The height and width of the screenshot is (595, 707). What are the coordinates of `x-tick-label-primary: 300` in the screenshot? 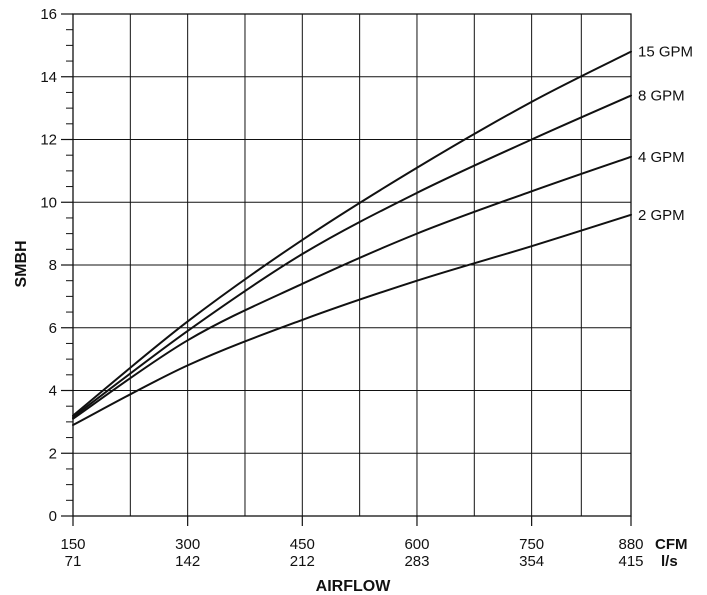 It's located at (187, 544).